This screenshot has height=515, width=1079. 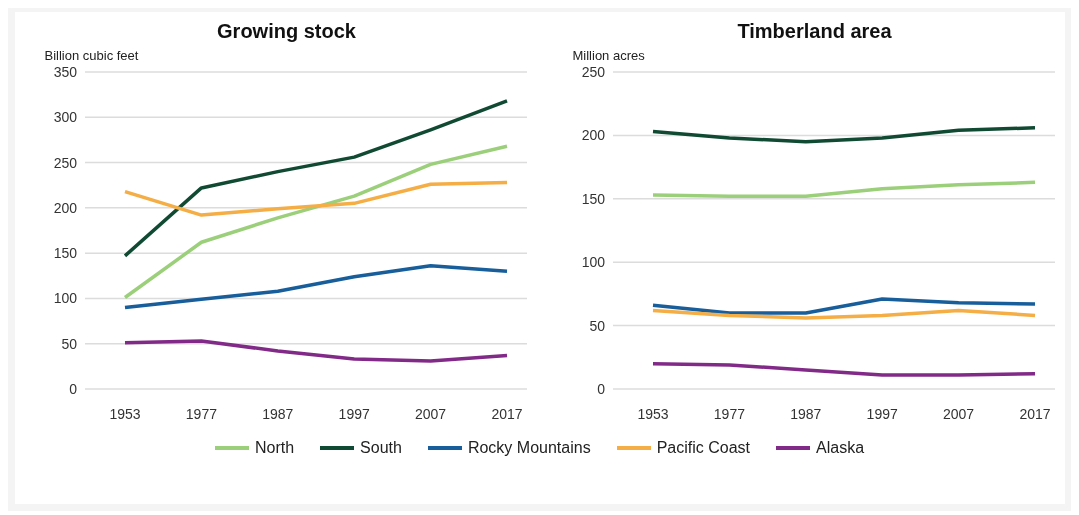 What do you see at coordinates (65, 71) in the screenshot?
I see `y-tick-label: 350` at bounding box center [65, 71].